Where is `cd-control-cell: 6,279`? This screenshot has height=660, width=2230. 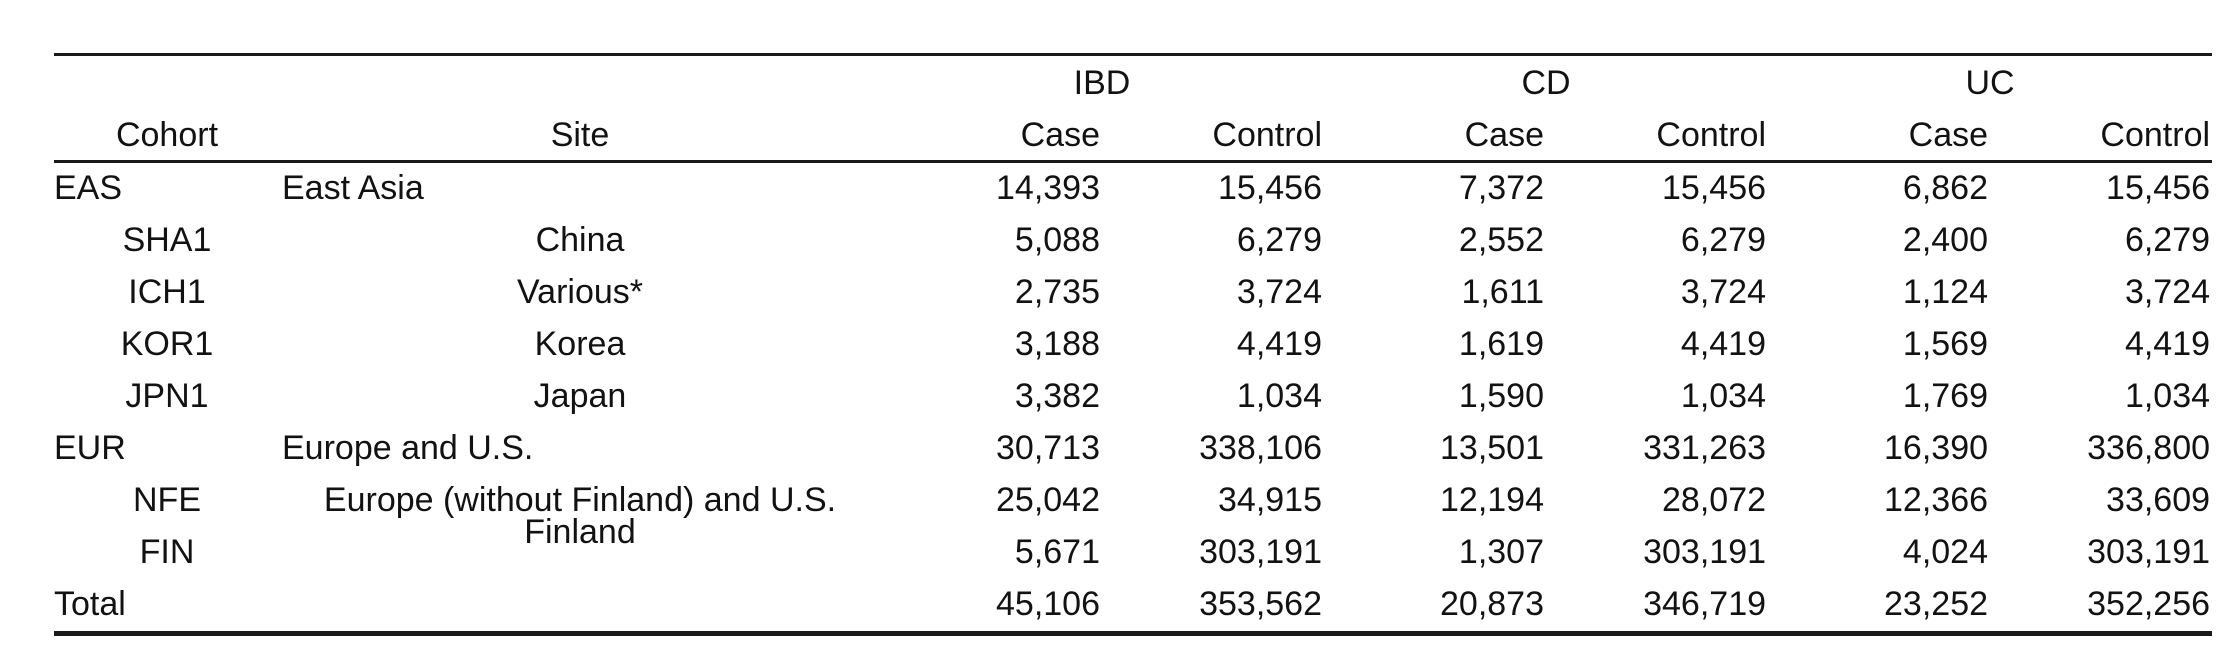
cd-control-cell: 6,279 is located at coordinates (1723, 240).